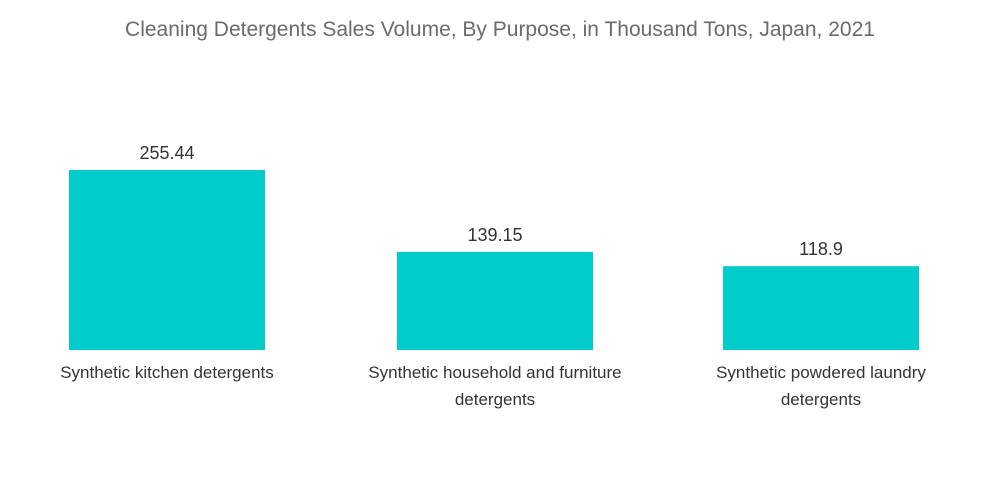  I want to click on category-label-3-line-1: Synthetic powdered laundry, so click(821, 372).